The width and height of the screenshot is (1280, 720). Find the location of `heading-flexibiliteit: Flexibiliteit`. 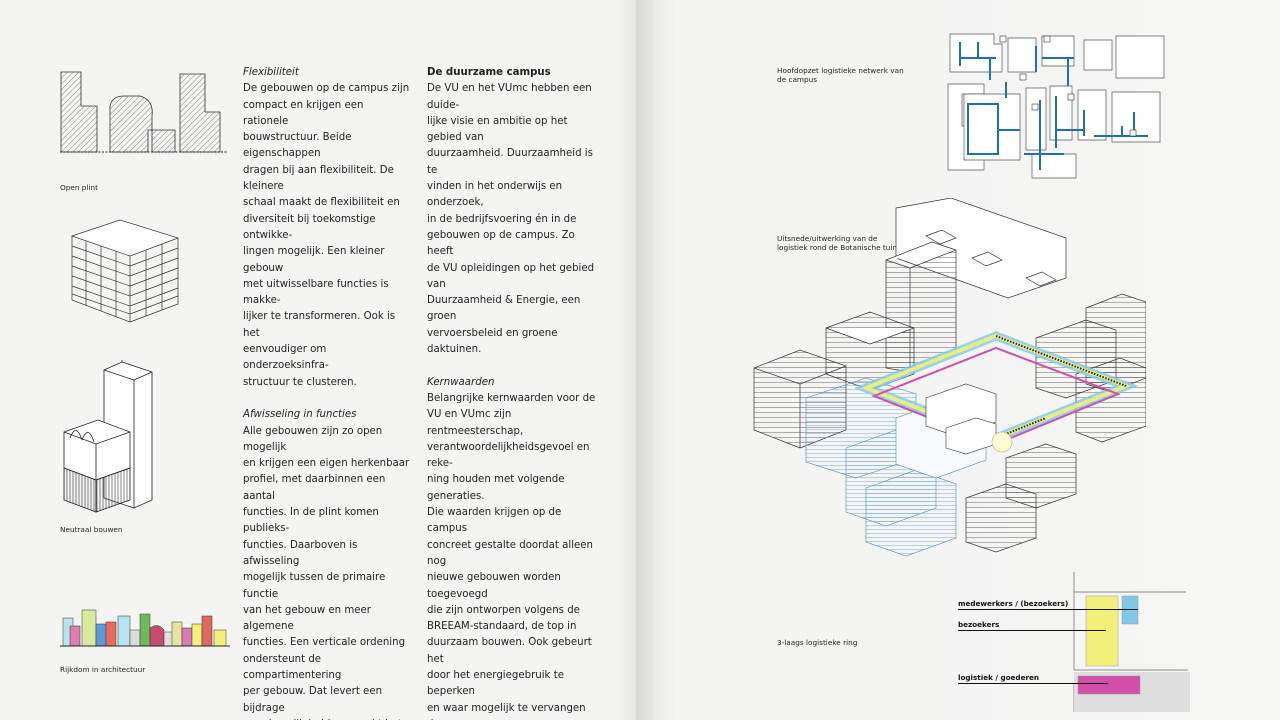

heading-flexibiliteit: Flexibiliteit is located at coordinates (271, 72).